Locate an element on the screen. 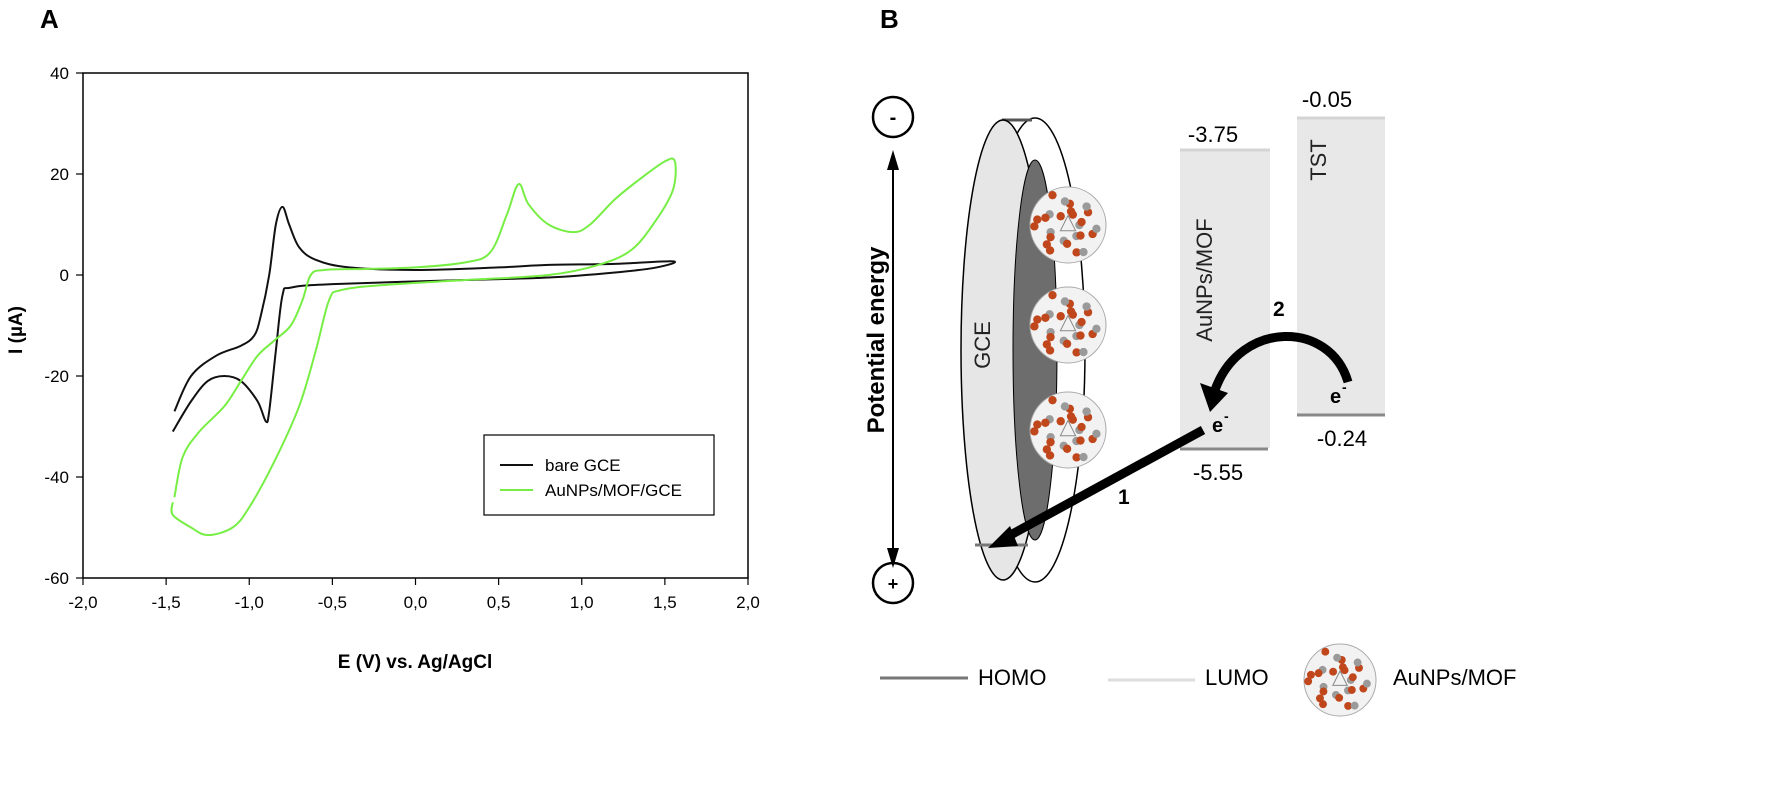 The height and width of the screenshot is (799, 1772). panel-label-a: A is located at coordinates (49, 19).